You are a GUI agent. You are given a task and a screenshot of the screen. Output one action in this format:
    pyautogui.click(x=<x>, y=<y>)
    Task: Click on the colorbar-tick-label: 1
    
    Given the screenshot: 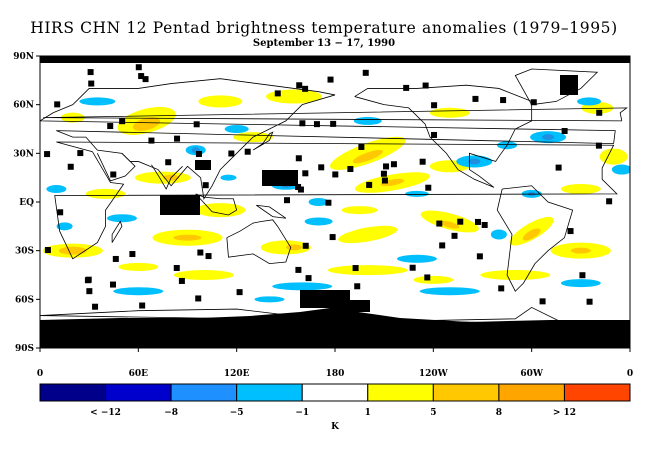 What is the action you would take?
    pyautogui.click(x=368, y=413)
    